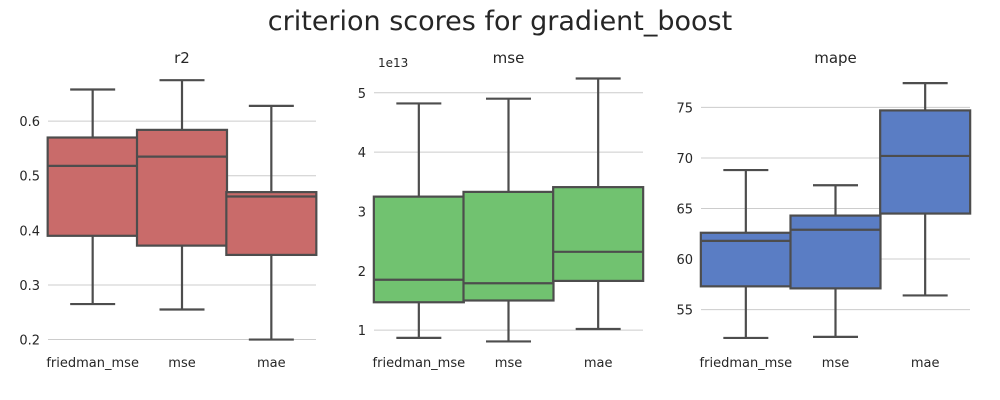 The image size is (1000, 400). I want to click on y-tick-label: 2, so click(362, 272).